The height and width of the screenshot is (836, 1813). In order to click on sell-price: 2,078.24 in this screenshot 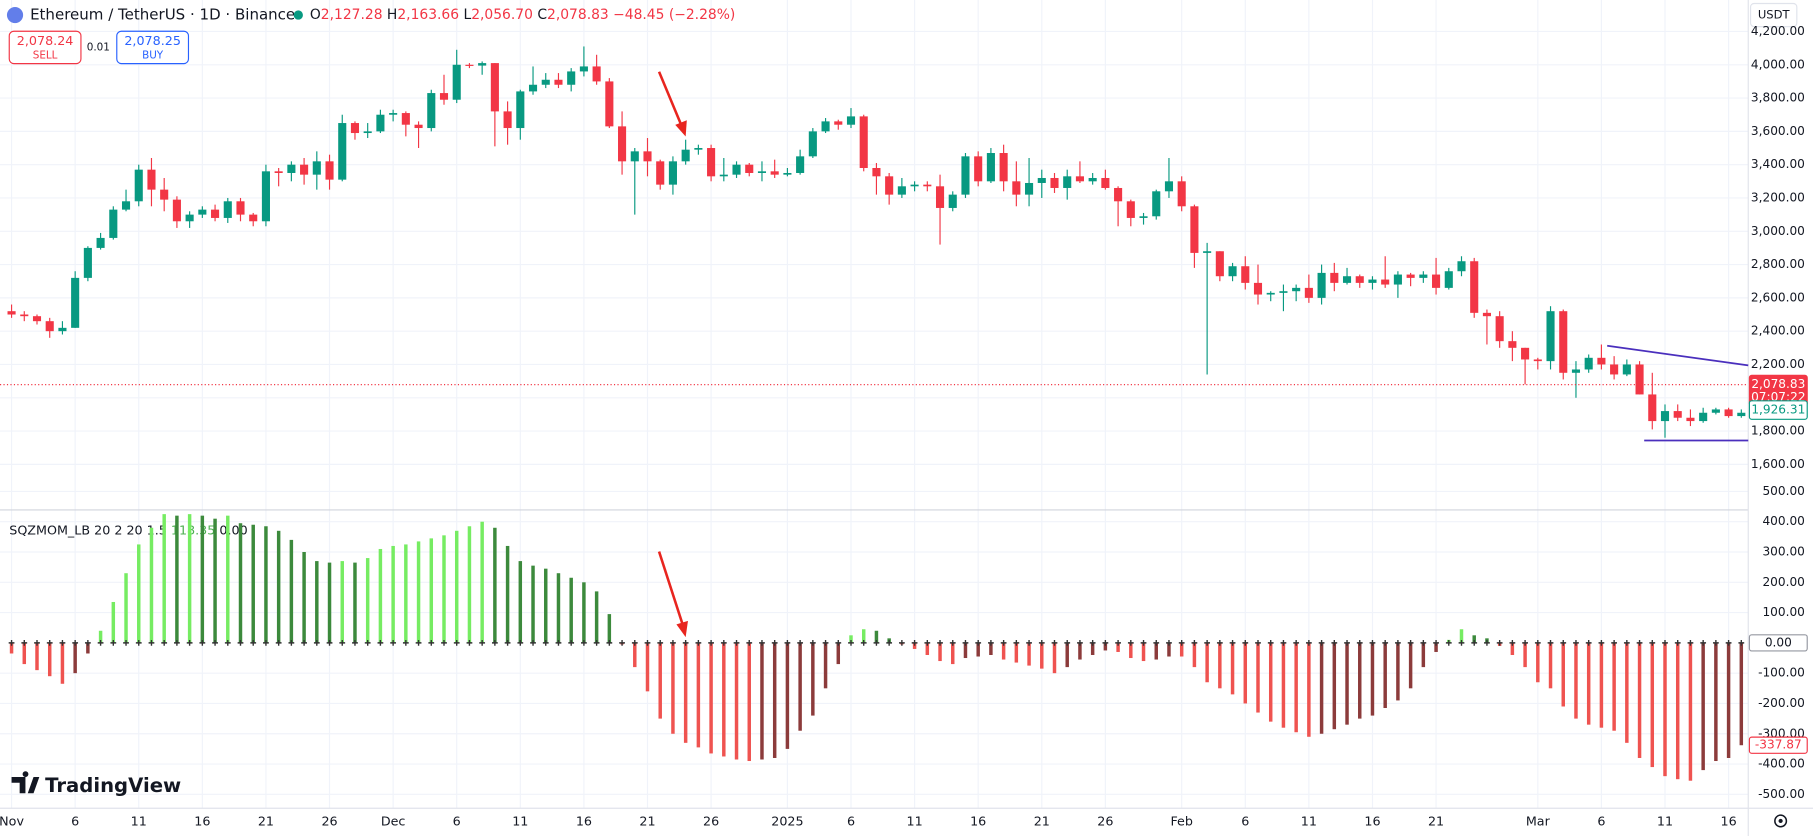, I will do `click(45, 40)`.